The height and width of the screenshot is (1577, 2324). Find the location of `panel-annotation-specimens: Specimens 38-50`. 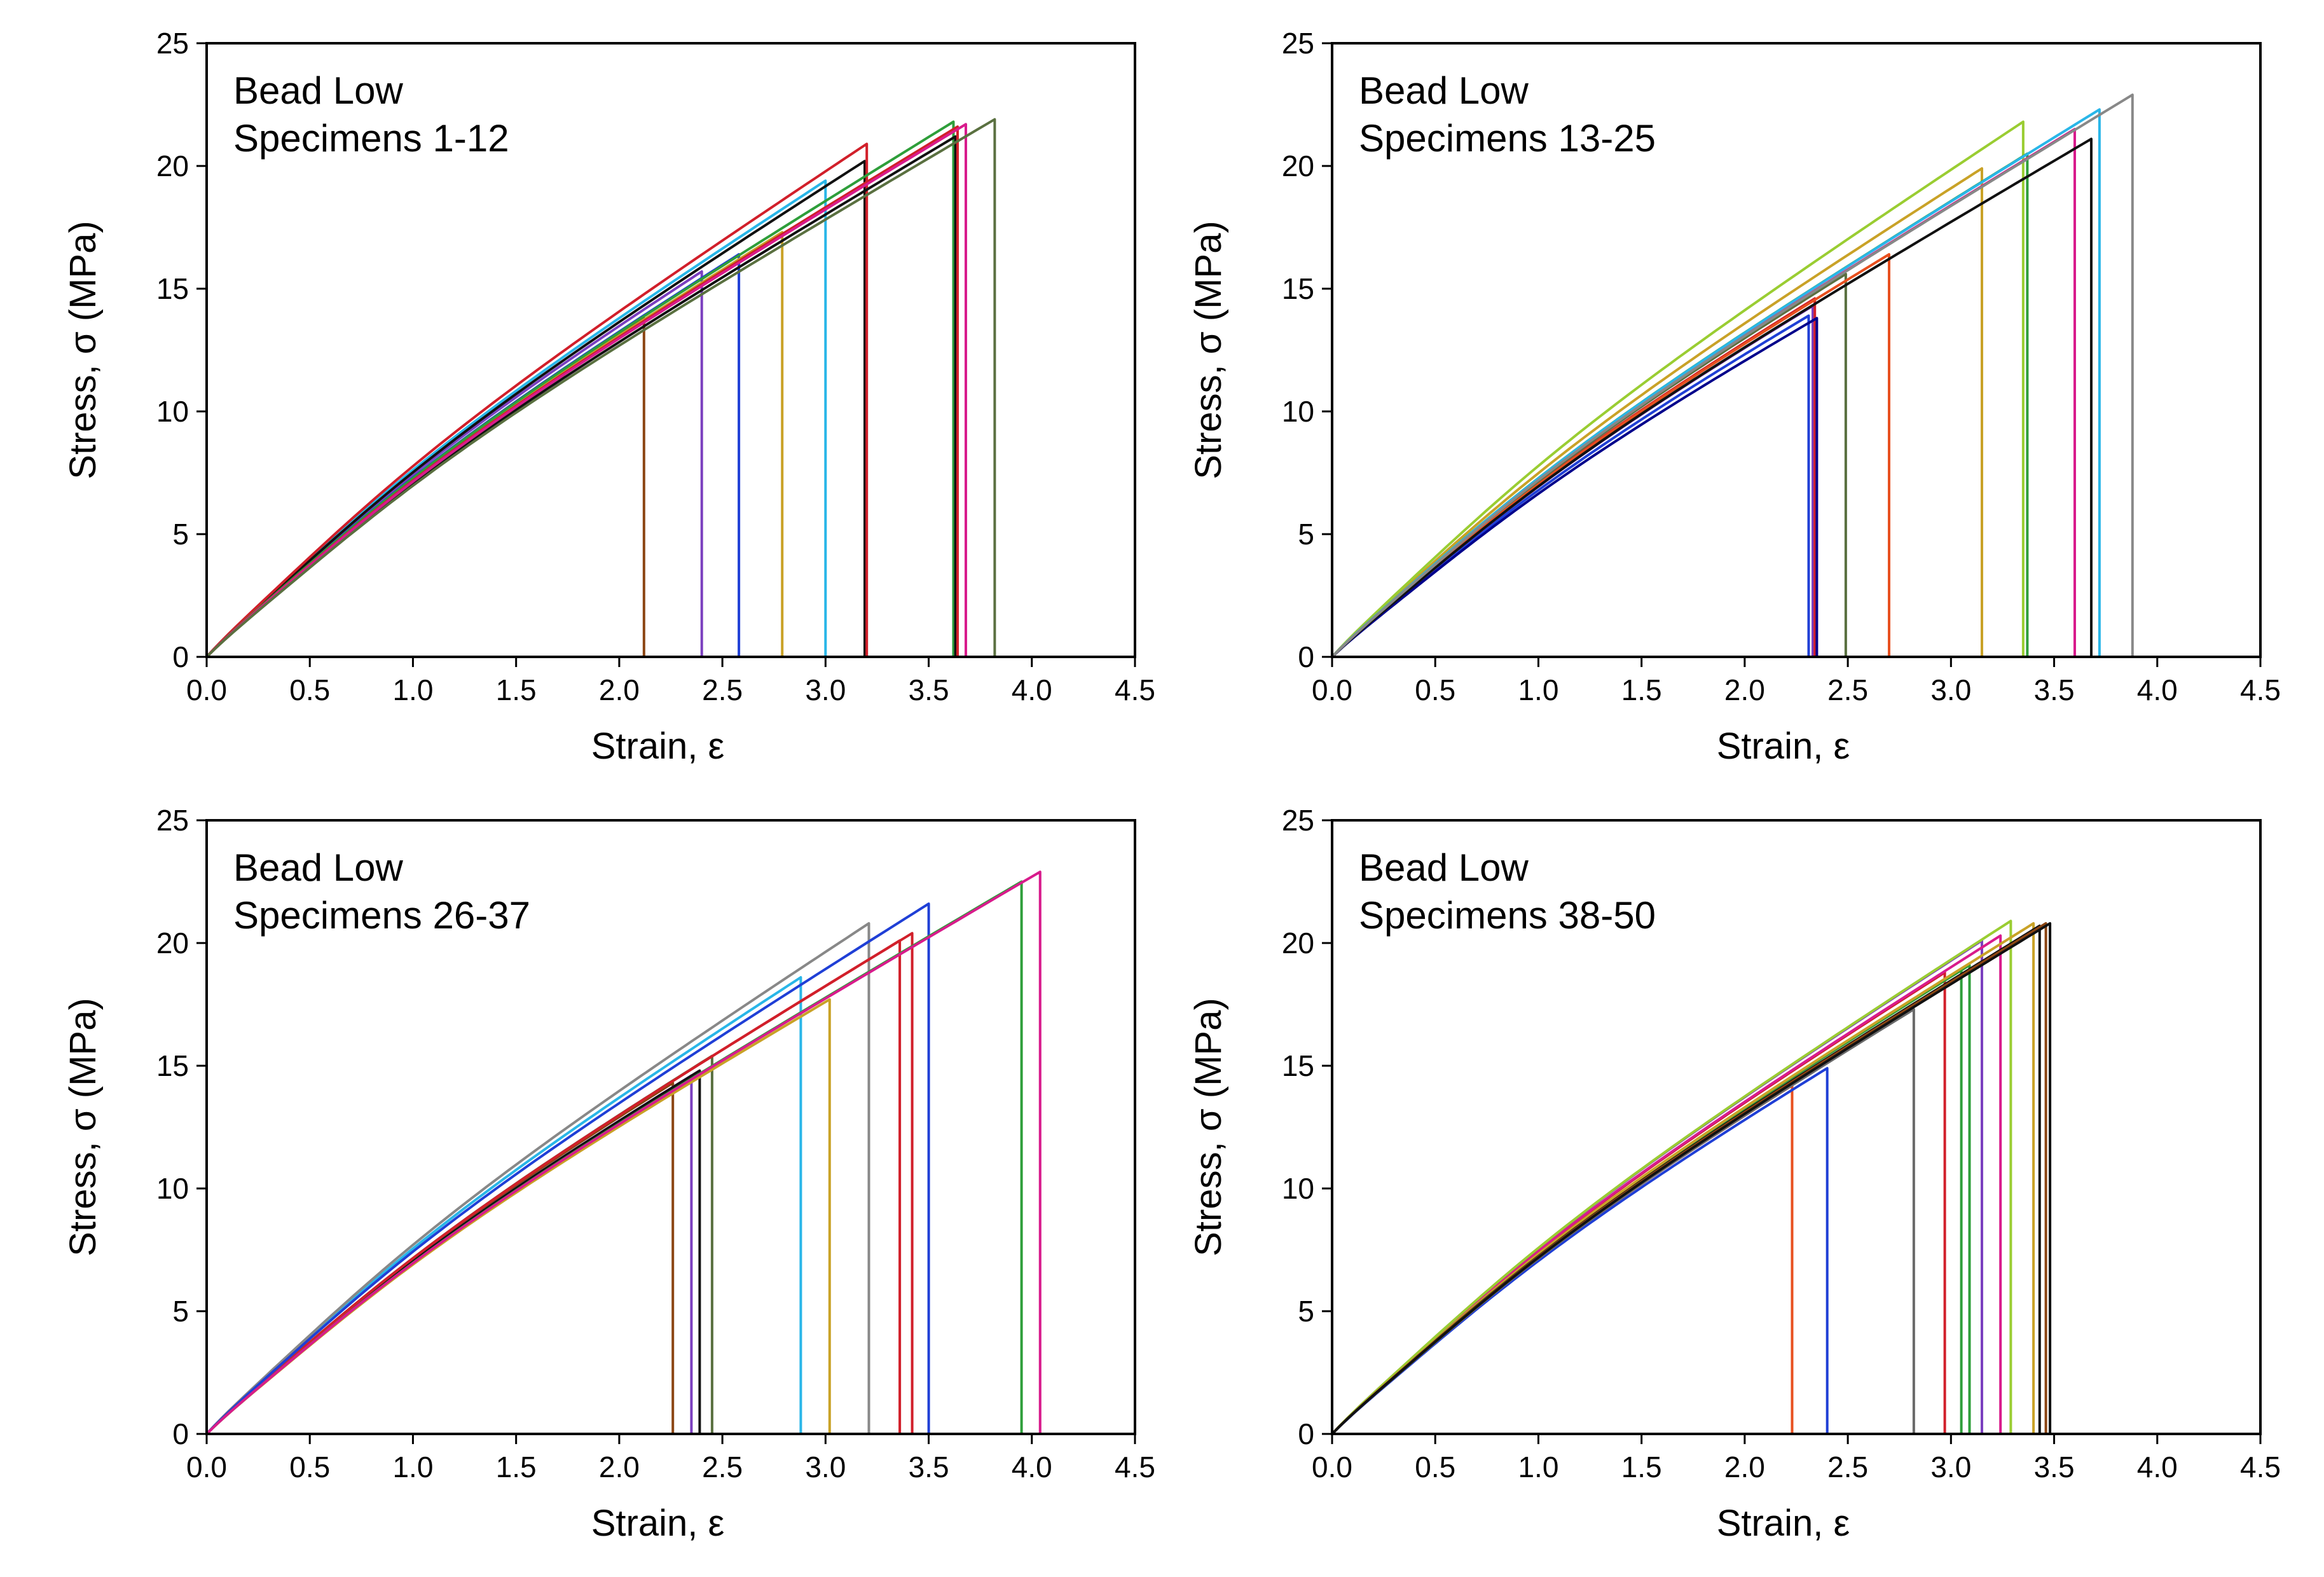

panel-annotation-specimens: Specimens 38-50 is located at coordinates (1507, 915).